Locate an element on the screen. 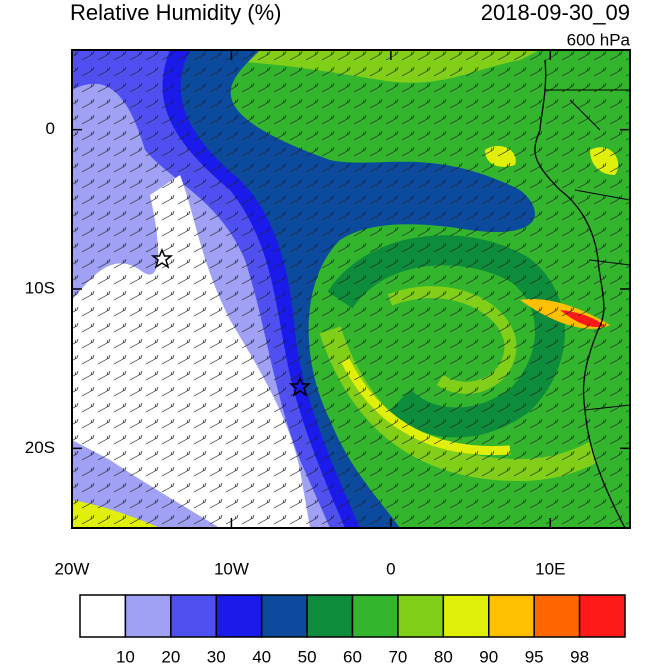  y-tick-label: 10S is located at coordinates (40, 287).